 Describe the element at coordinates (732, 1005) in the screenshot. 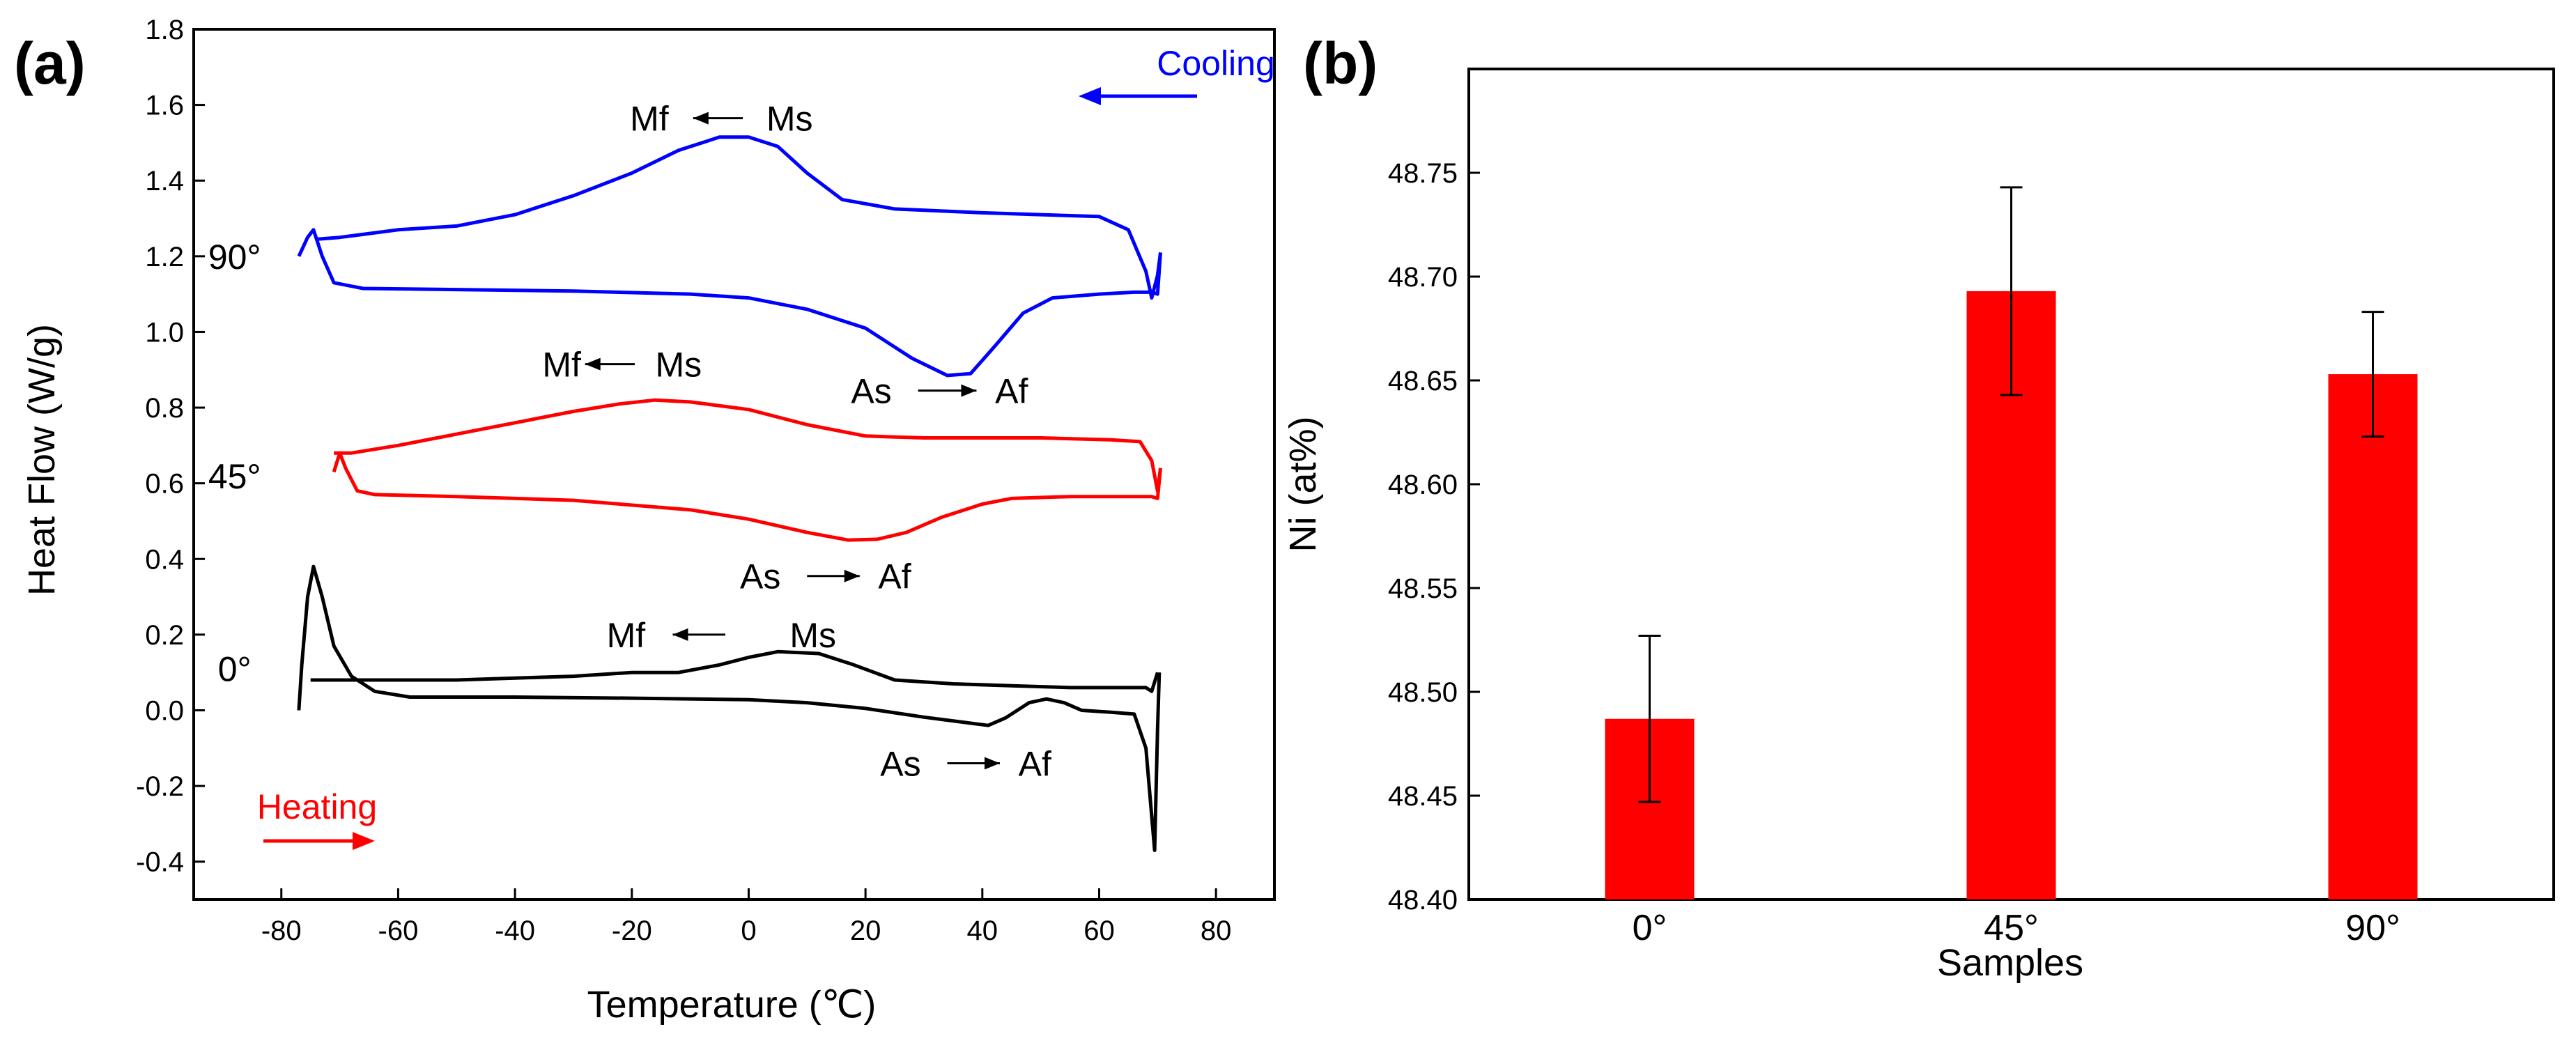

I see `x-axis-label-a: Temperature (℃)` at that location.